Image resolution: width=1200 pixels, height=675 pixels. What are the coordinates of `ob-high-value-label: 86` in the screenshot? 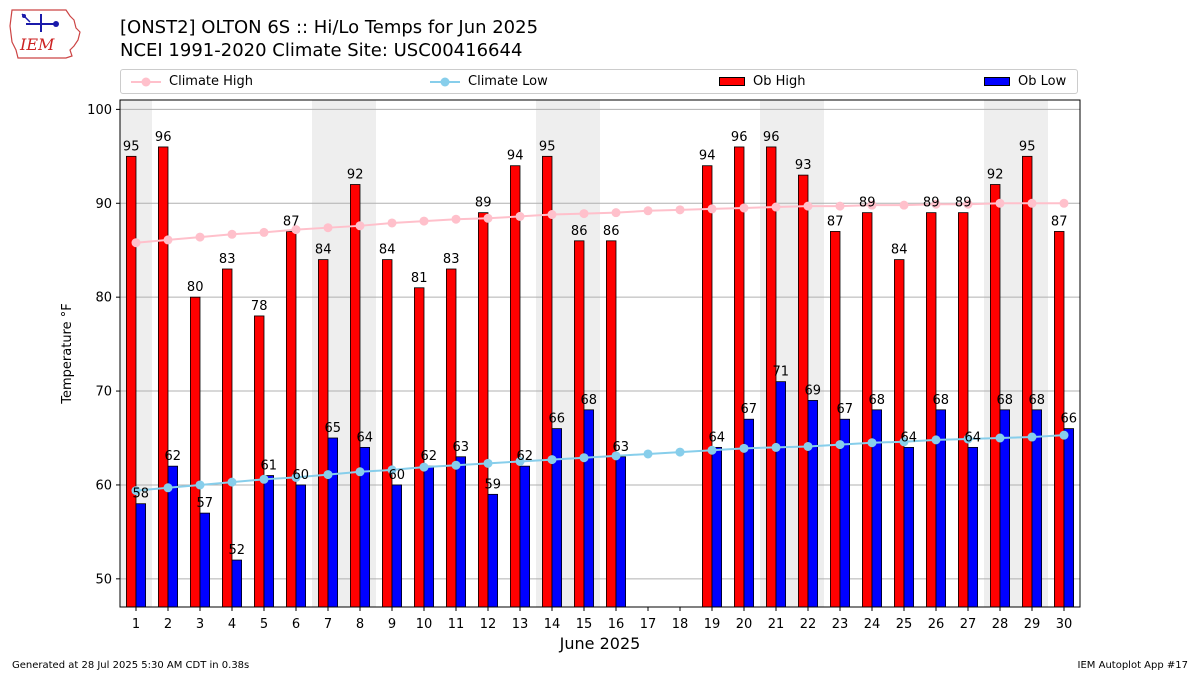 It's located at (579, 231).